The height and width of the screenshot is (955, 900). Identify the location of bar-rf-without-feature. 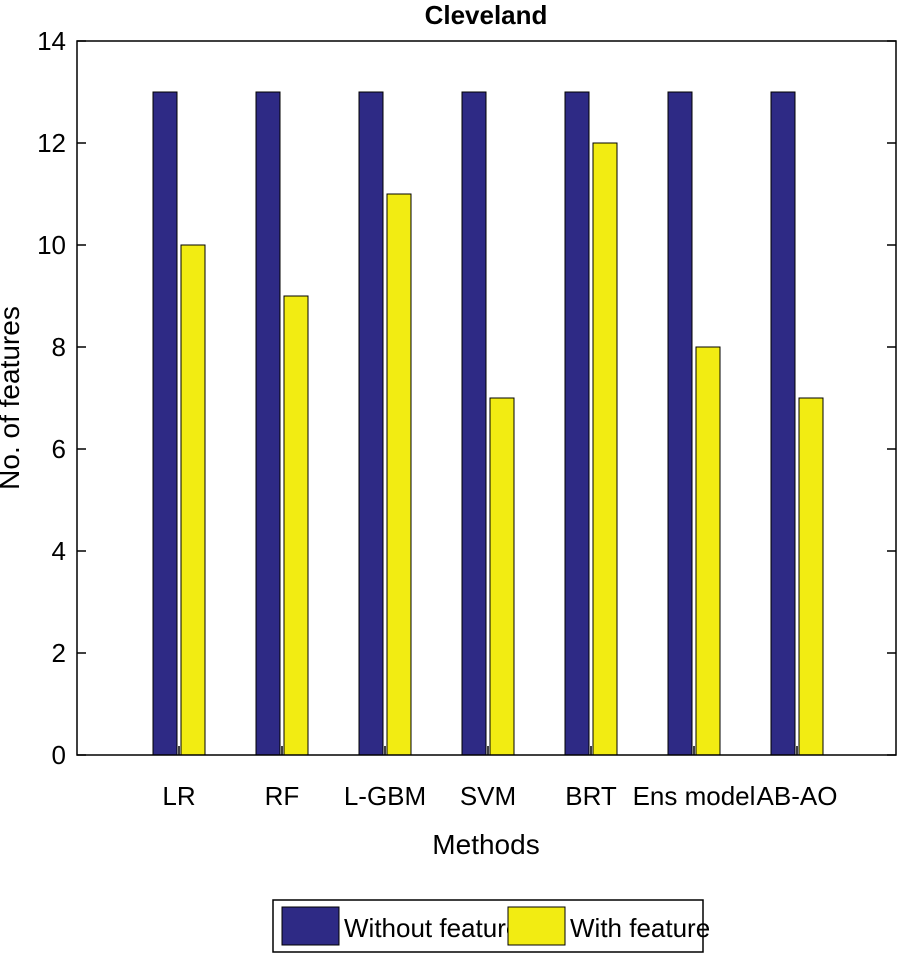
(268, 423).